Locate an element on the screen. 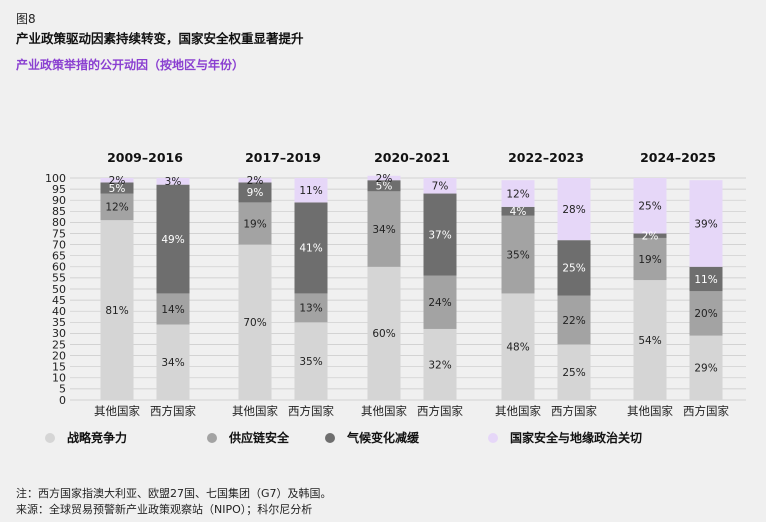 The height and width of the screenshot is (522, 766). y-tick-label: 70 is located at coordinates (59, 244).